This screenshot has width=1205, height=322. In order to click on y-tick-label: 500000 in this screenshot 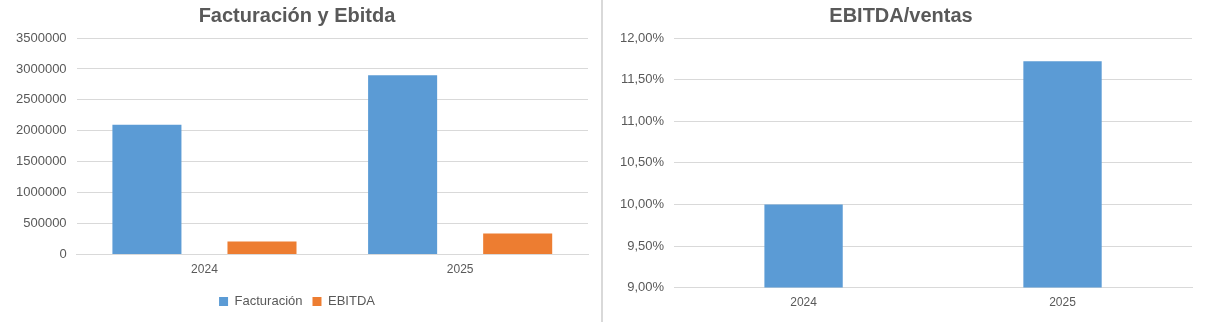, I will do `click(45, 223)`.